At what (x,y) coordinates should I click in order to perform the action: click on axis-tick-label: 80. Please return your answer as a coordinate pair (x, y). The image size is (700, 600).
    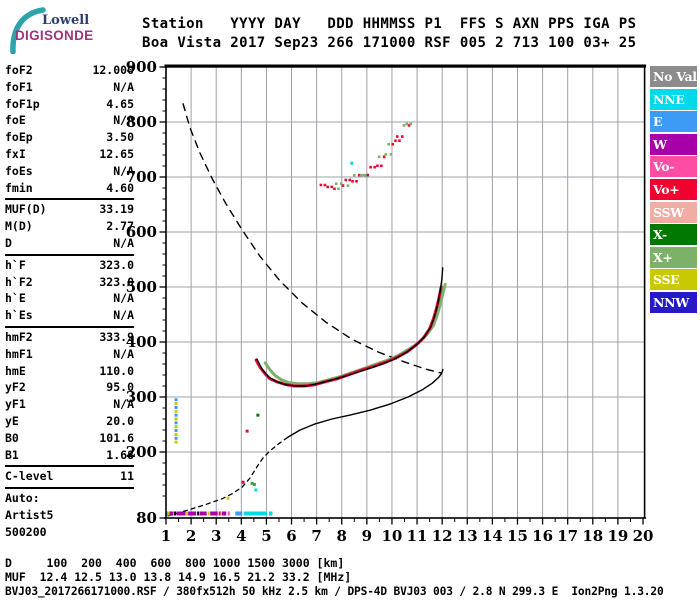
    Looking at the image, I should click on (146, 518).